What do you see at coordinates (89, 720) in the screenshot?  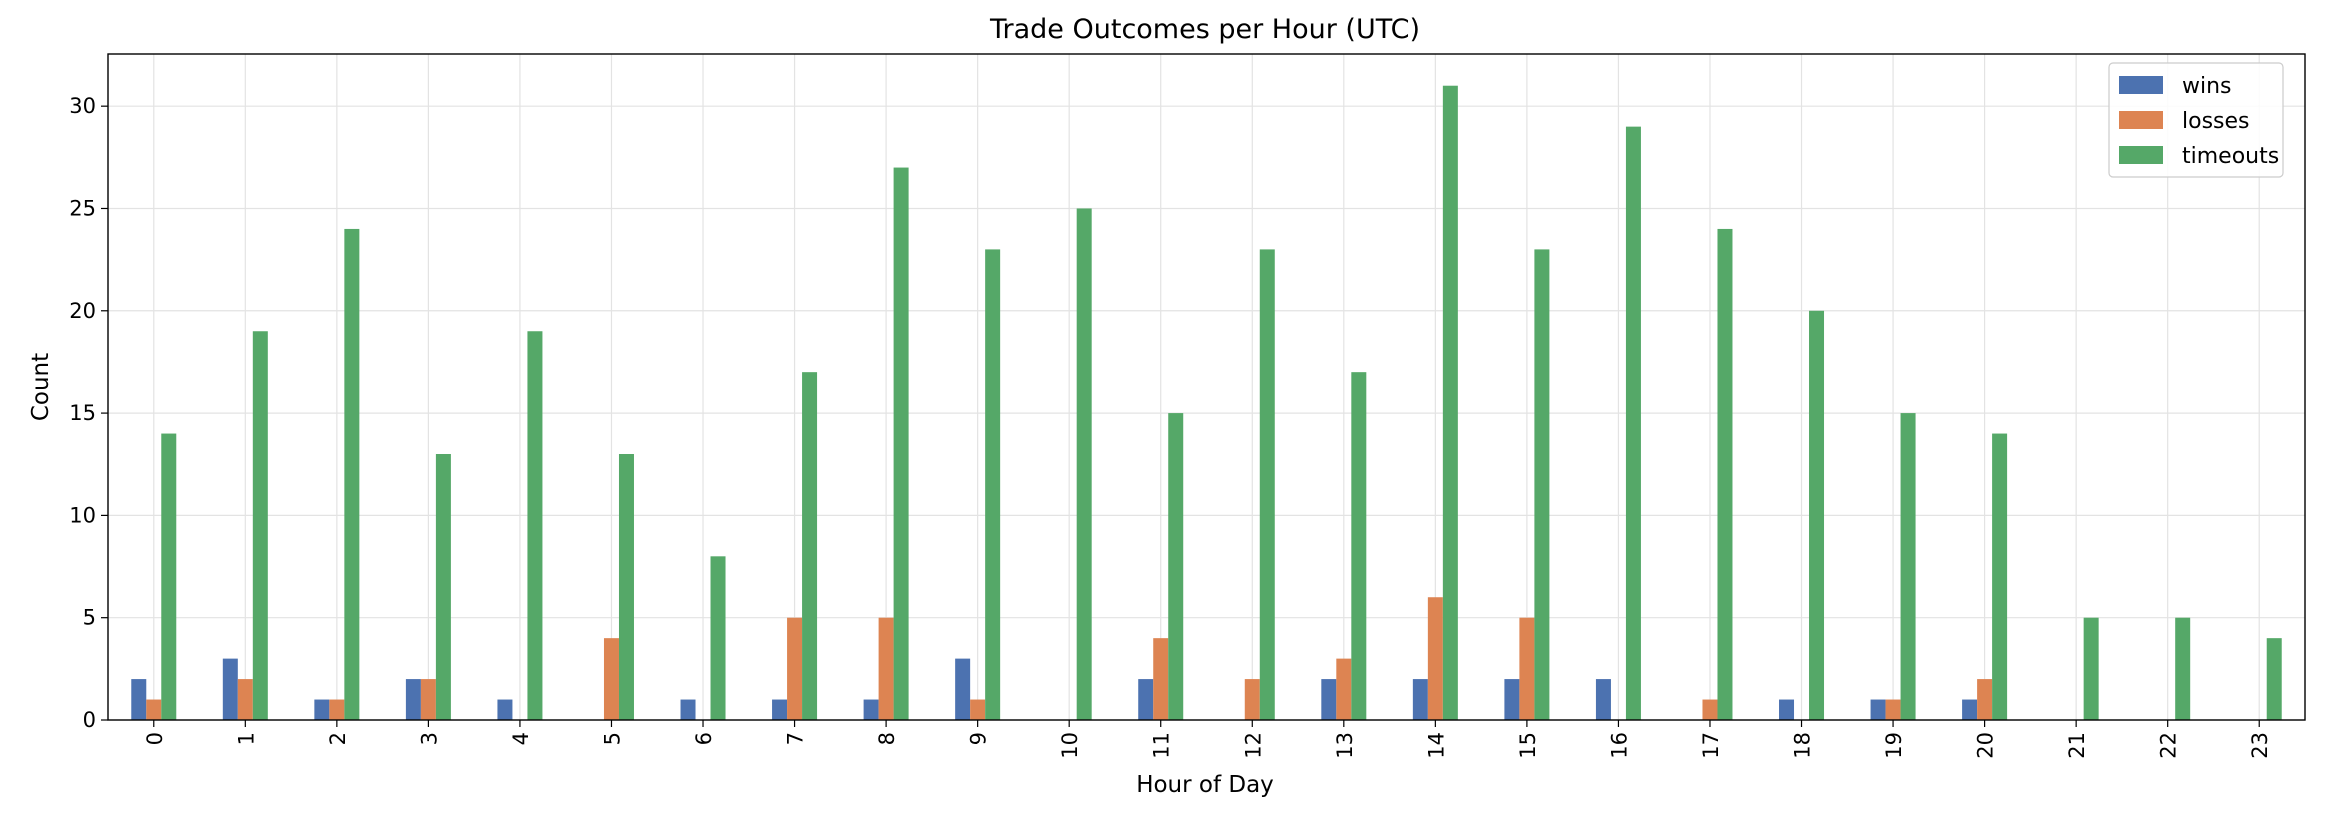 I see `y-tick-label: 0` at bounding box center [89, 720].